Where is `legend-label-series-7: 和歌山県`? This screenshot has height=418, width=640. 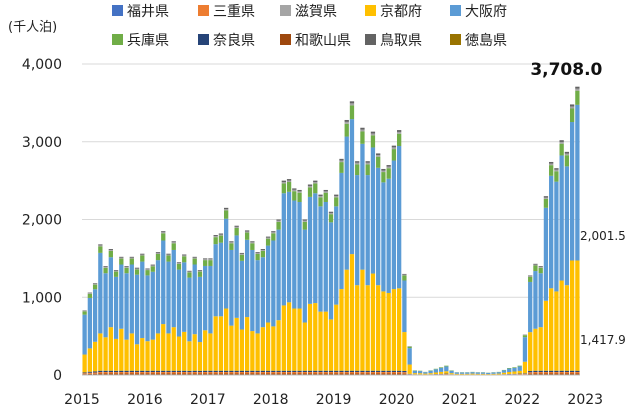 legend-label-series-7: 和歌山県 is located at coordinates (323, 41).